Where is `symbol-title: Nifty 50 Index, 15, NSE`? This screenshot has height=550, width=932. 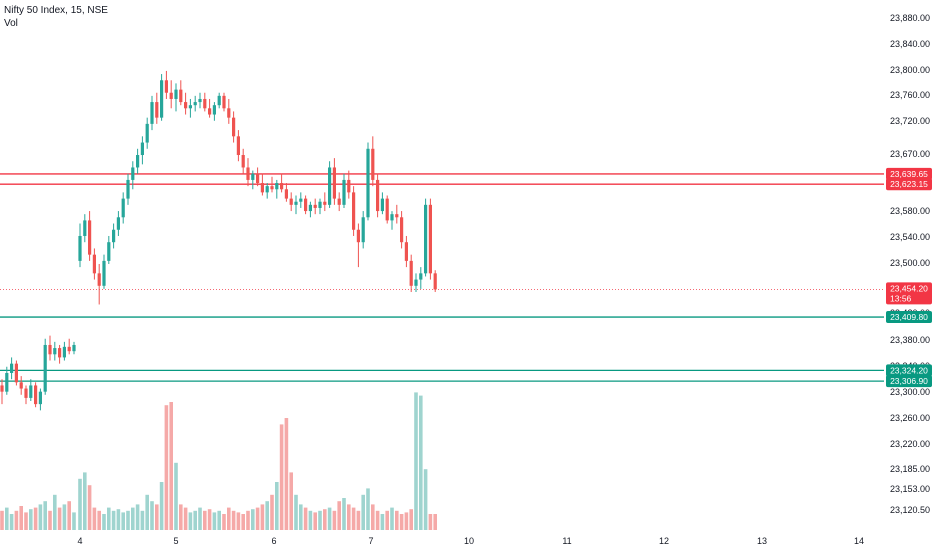 symbol-title: Nifty 50 Index, 15, NSE is located at coordinates (56, 10).